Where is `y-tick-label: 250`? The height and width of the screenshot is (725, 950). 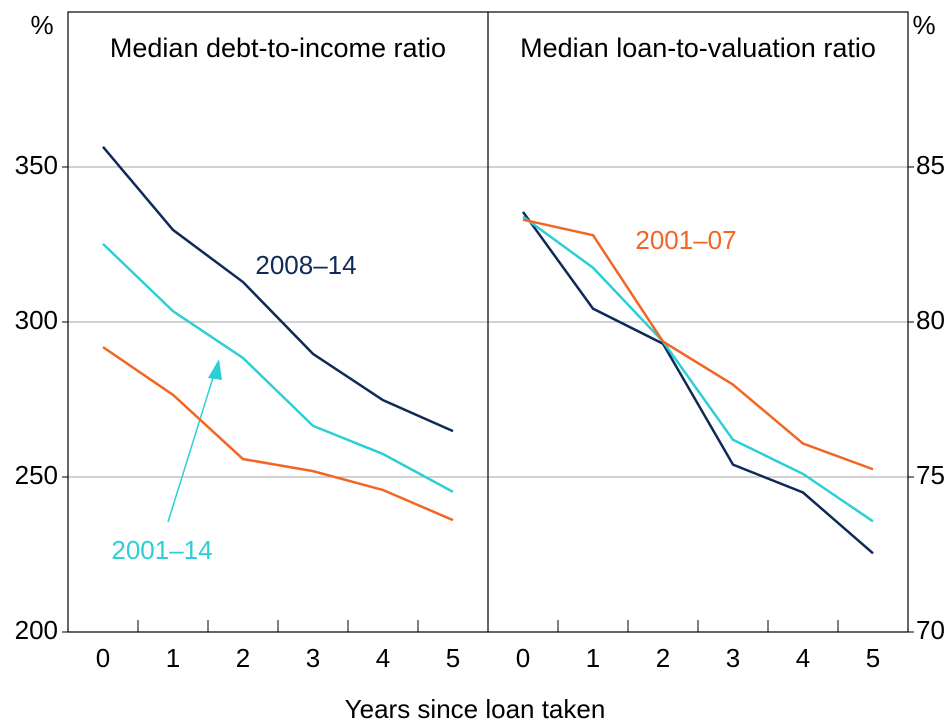
y-tick-label: 250 is located at coordinates (36, 475).